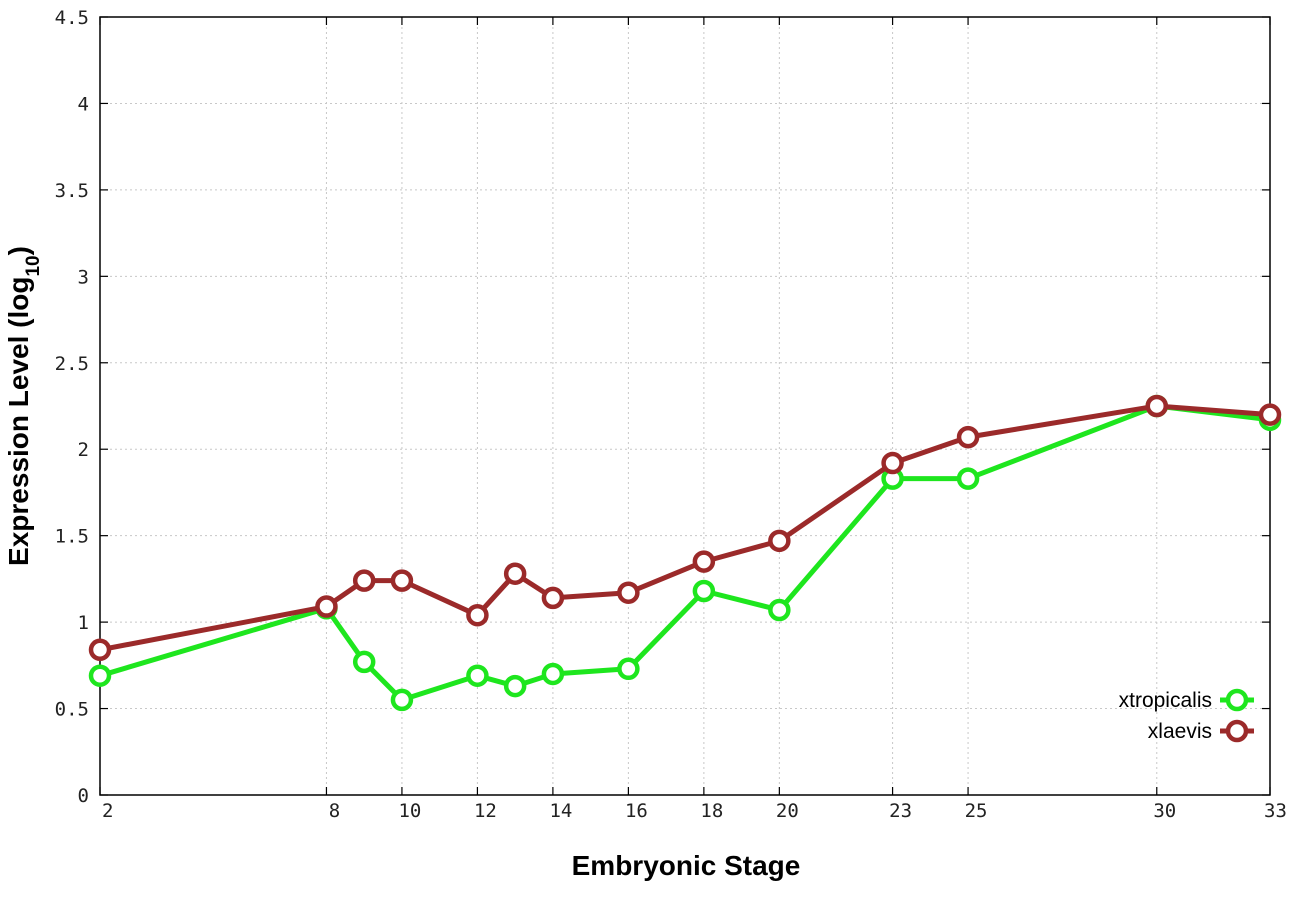 Image resolution: width=1296 pixels, height=907 pixels. I want to click on y-tick-label: 0, so click(83, 796).